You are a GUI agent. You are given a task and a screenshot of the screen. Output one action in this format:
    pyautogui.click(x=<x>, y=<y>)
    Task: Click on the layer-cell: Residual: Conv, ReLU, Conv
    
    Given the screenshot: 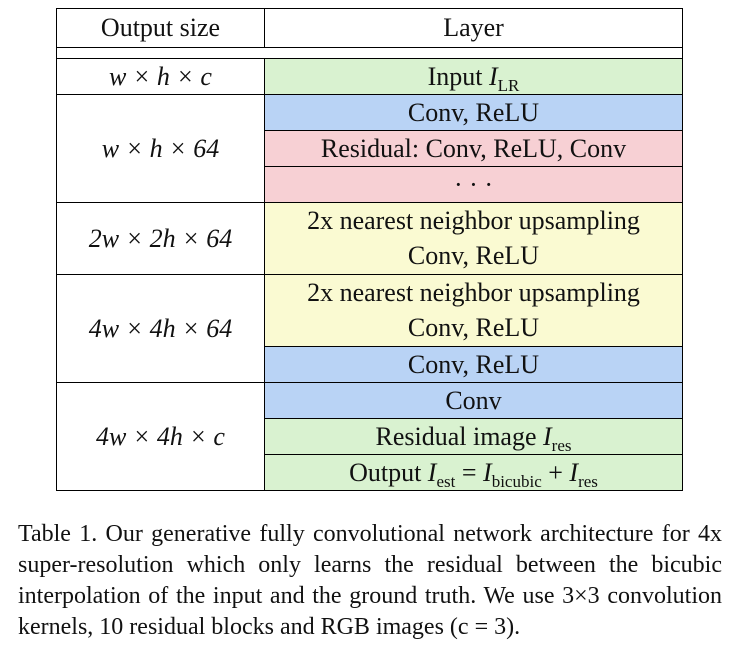 What is the action you would take?
    pyautogui.click(x=473, y=148)
    